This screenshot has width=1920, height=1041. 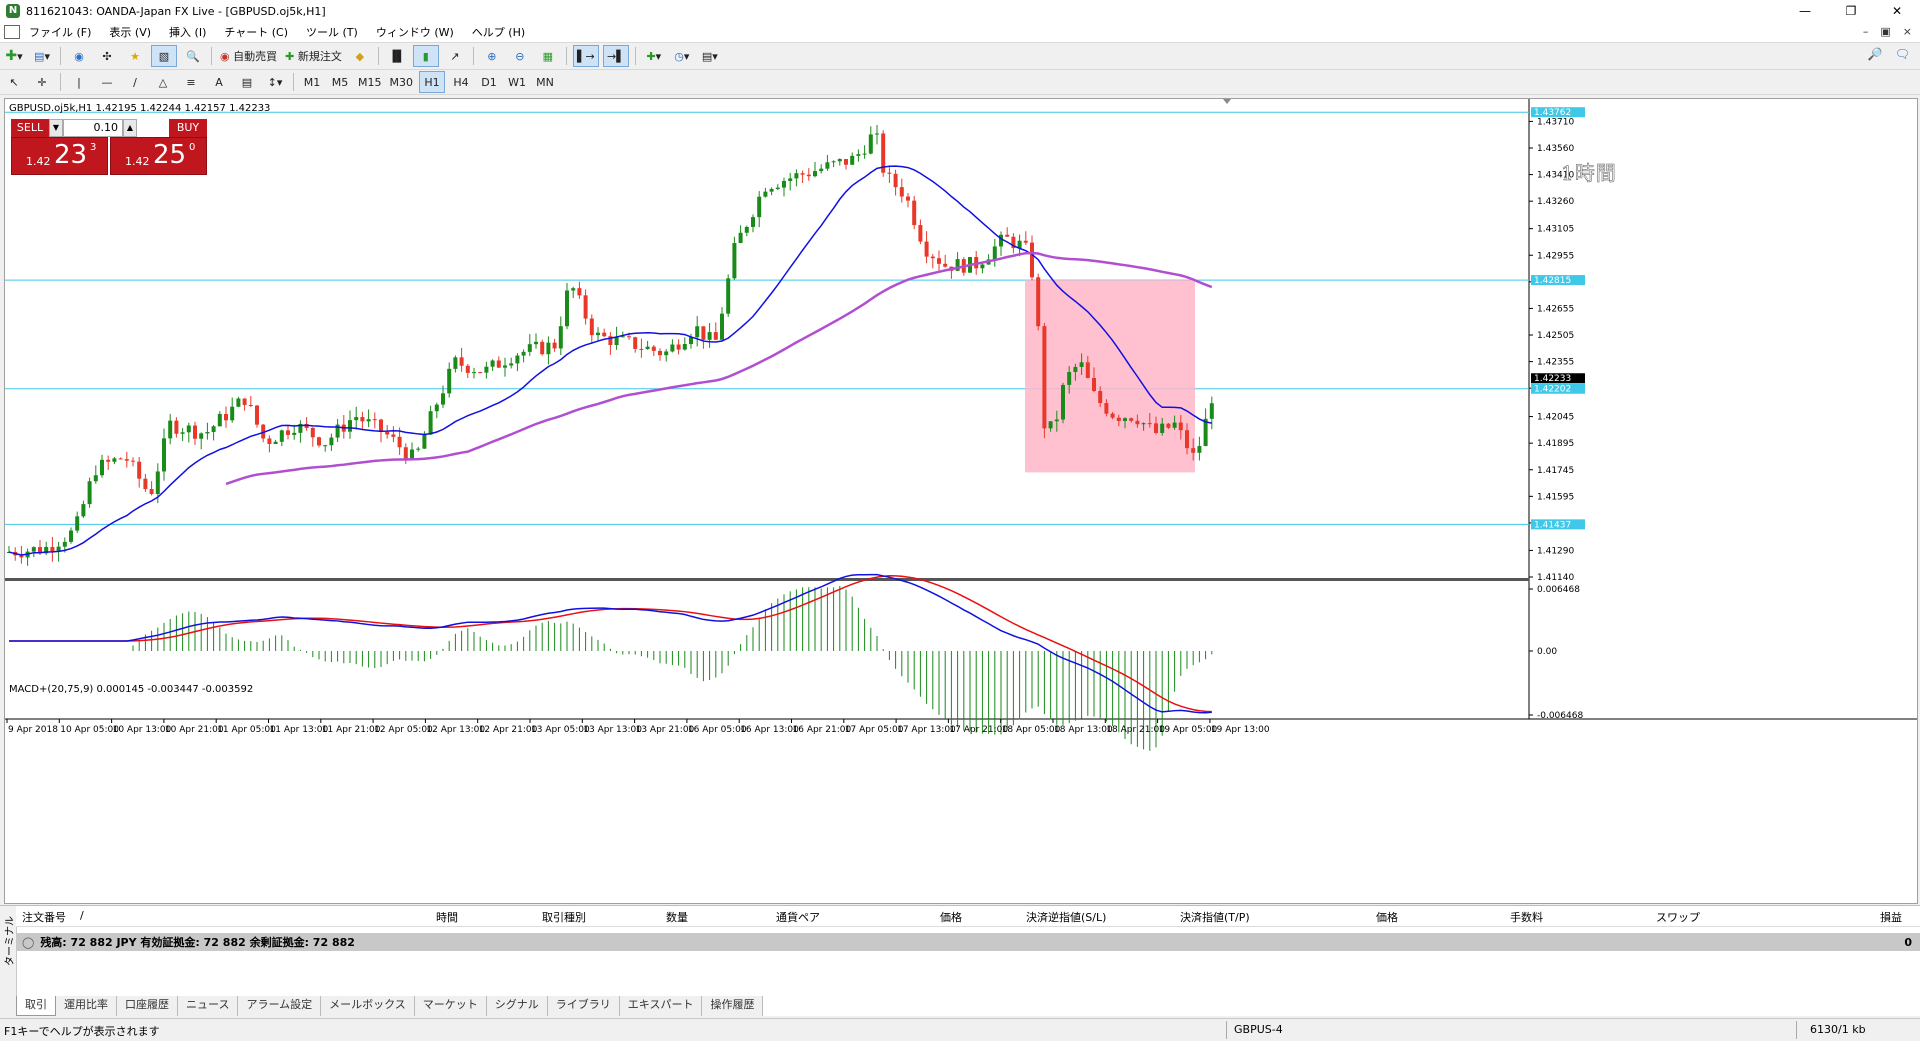 What do you see at coordinates (654, 56) in the screenshot?
I see `indicators-icon: ✚ ▾` at bounding box center [654, 56].